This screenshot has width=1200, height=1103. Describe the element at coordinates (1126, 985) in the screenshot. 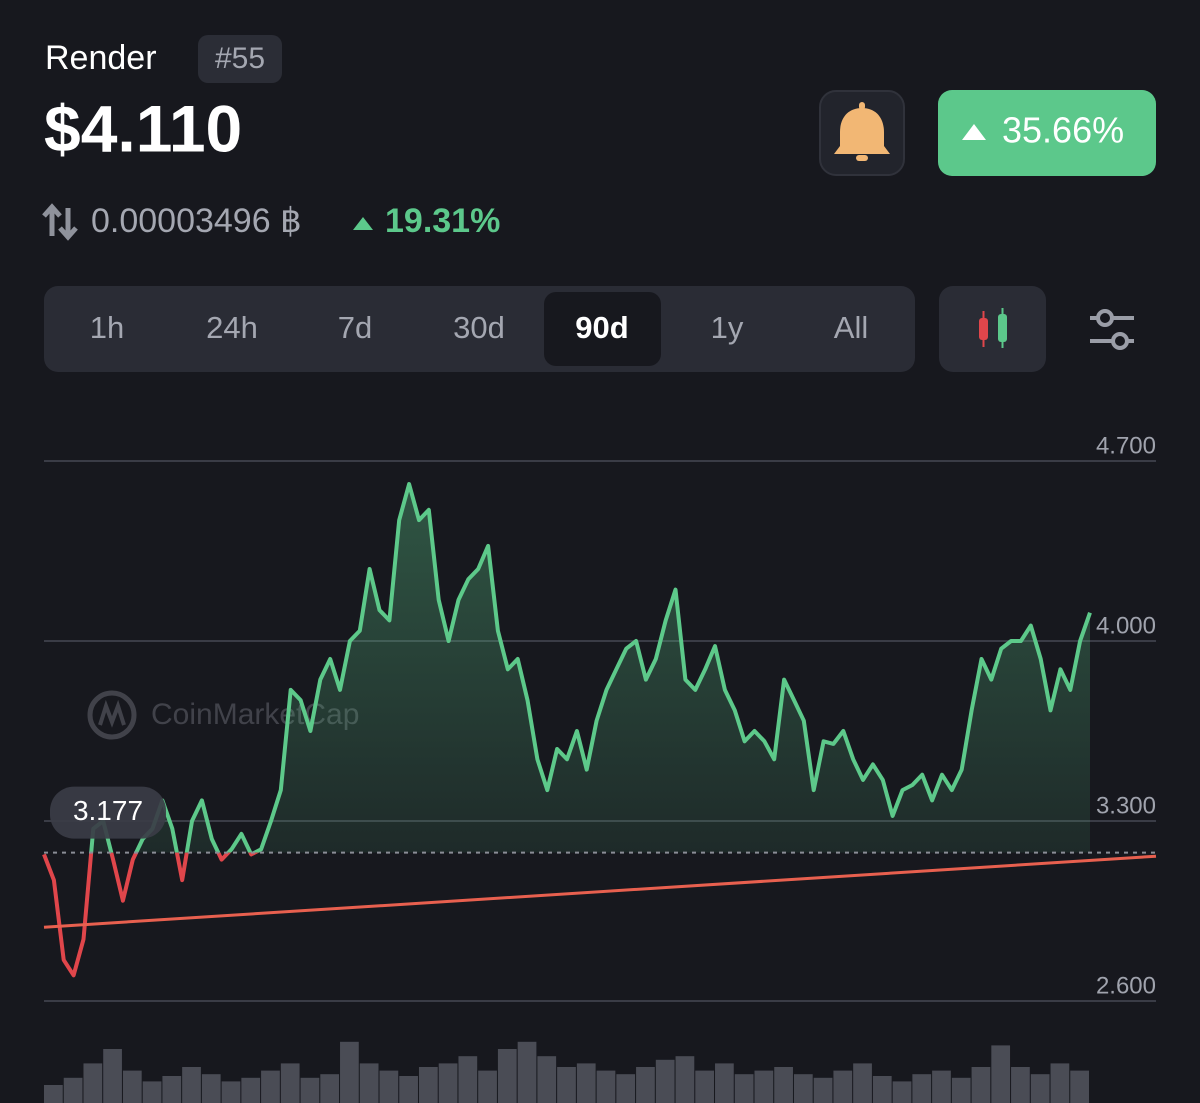

I see `y-tick-label: 2.600` at that location.